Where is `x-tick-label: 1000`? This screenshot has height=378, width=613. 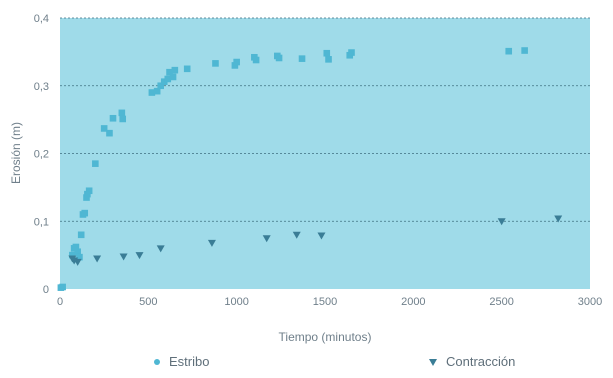 x-tick-label: 1000 is located at coordinates (236, 302).